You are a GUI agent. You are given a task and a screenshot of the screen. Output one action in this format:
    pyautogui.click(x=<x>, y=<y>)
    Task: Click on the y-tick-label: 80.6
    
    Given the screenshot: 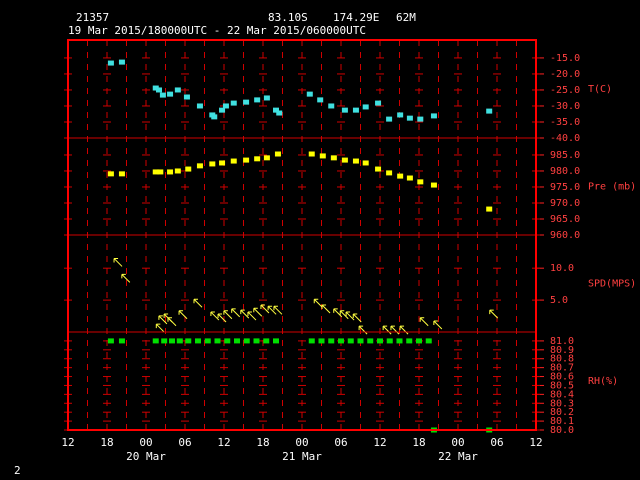 What is the action you would take?
    pyautogui.click(x=562, y=377)
    